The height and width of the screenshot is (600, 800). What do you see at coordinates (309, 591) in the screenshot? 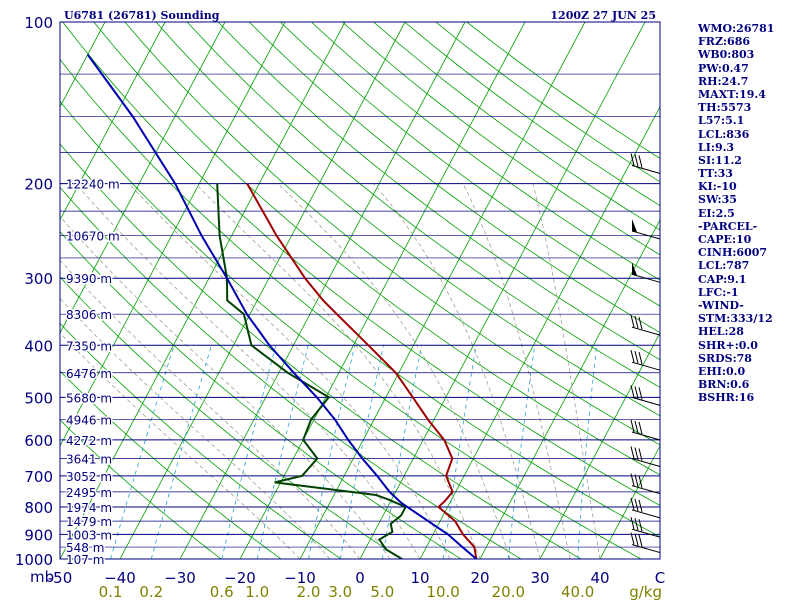
I see `mixing-ratio-tick-label: 2.0` at bounding box center [309, 591].